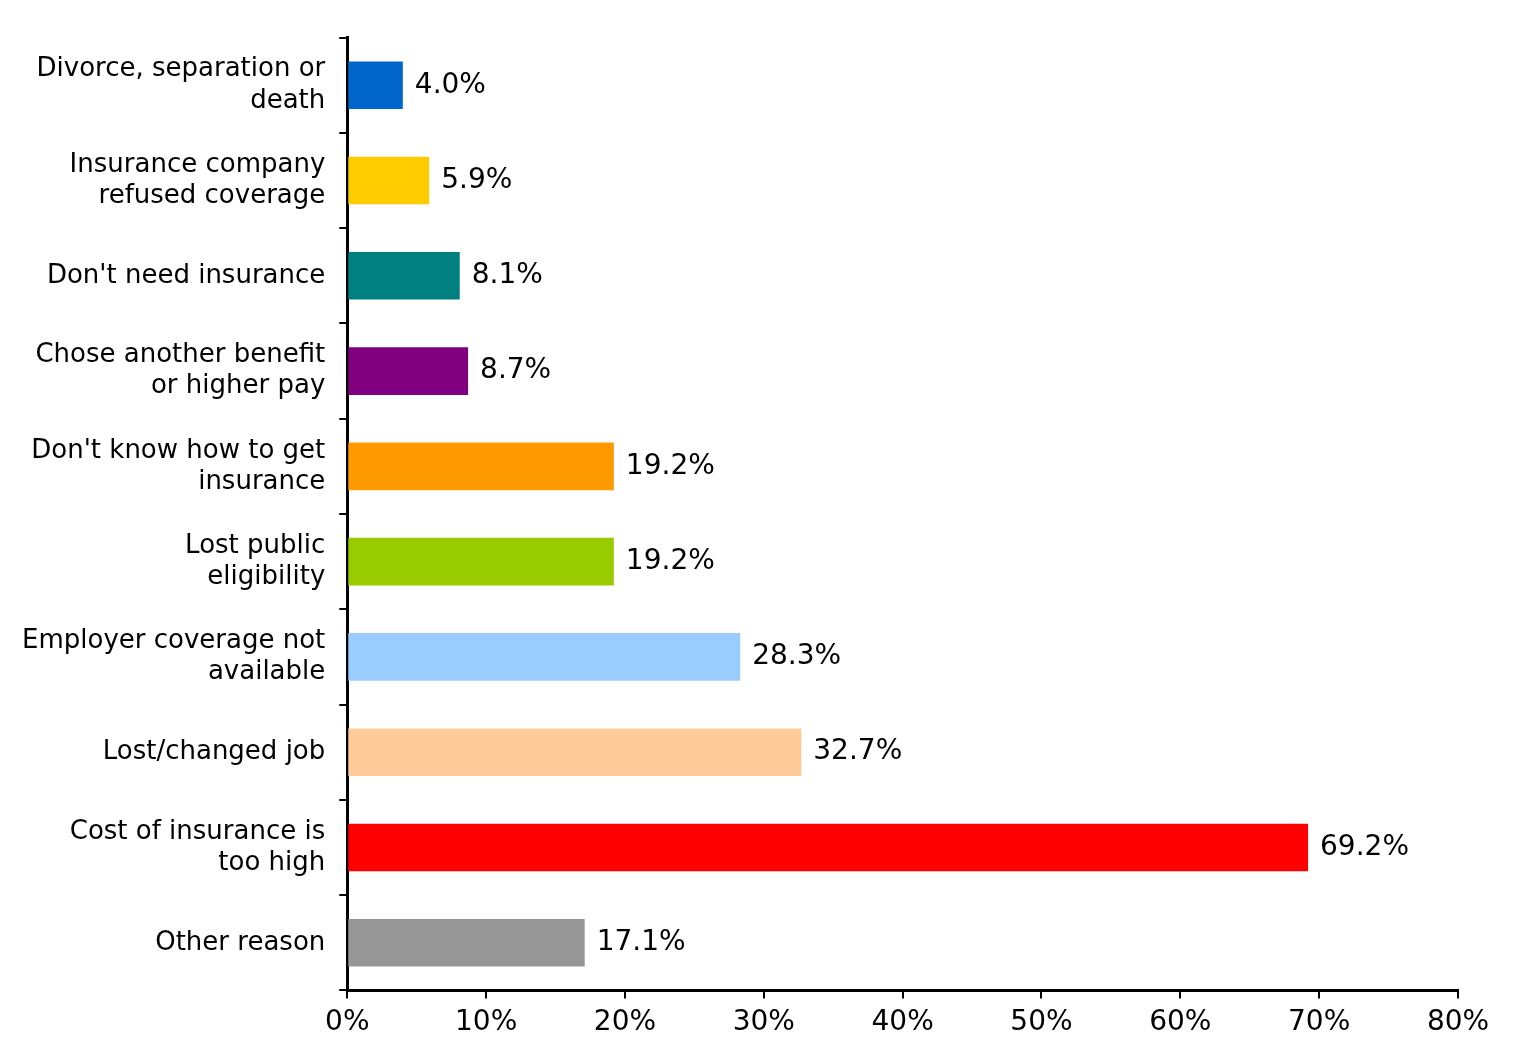 The height and width of the screenshot is (1055, 1517). What do you see at coordinates (1041, 1021) in the screenshot?
I see `x-tick-label: 50%` at bounding box center [1041, 1021].